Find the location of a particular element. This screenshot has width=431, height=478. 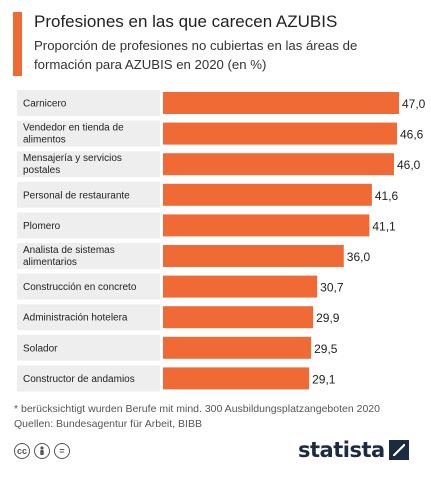

statista-mark-icon is located at coordinates (398, 450).